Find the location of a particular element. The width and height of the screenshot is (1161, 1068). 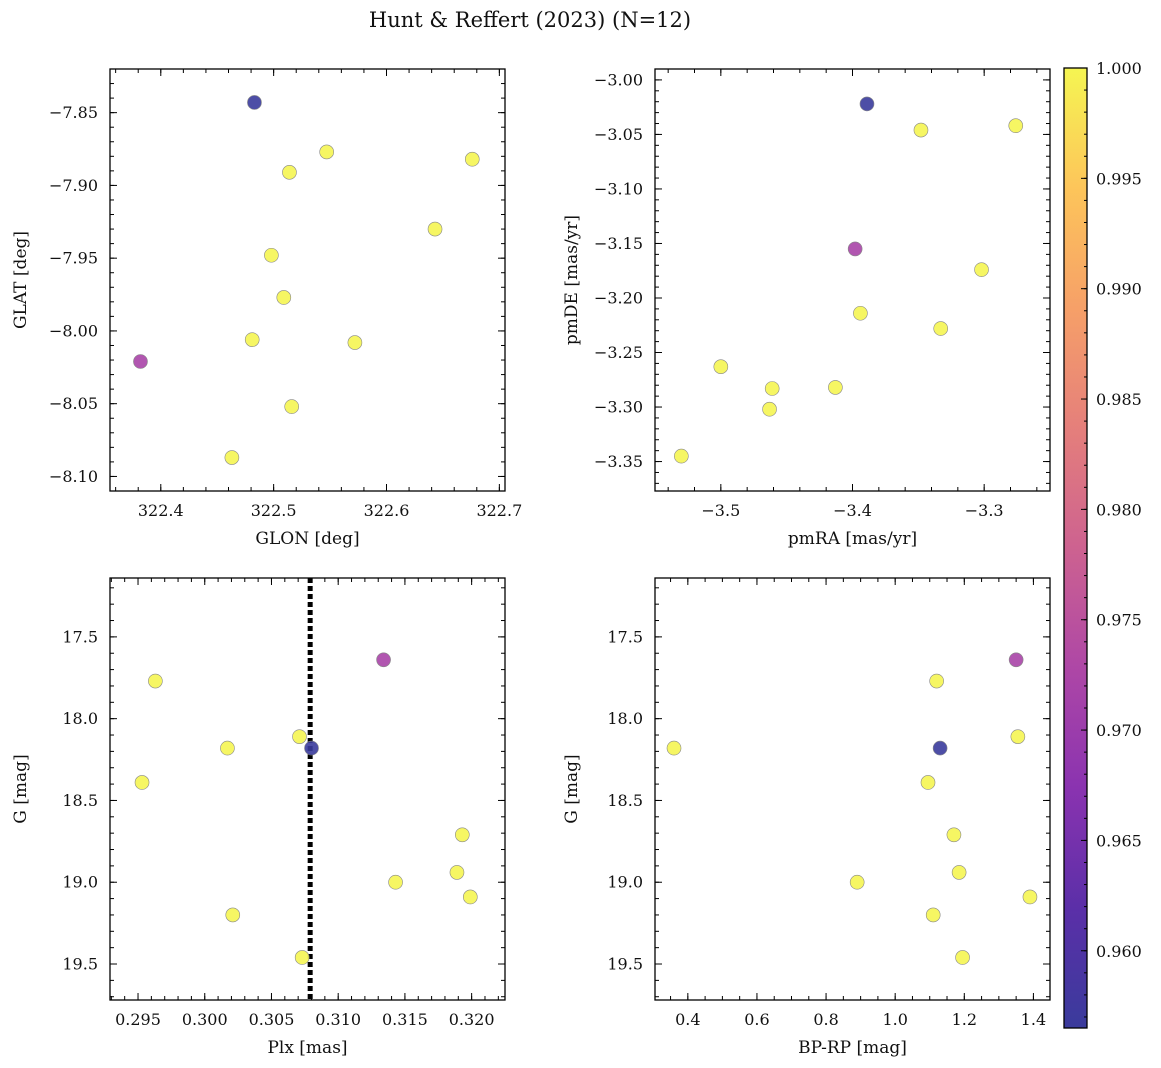

y-axis-label: pmDE [mas/yr] is located at coordinates (572, 280).